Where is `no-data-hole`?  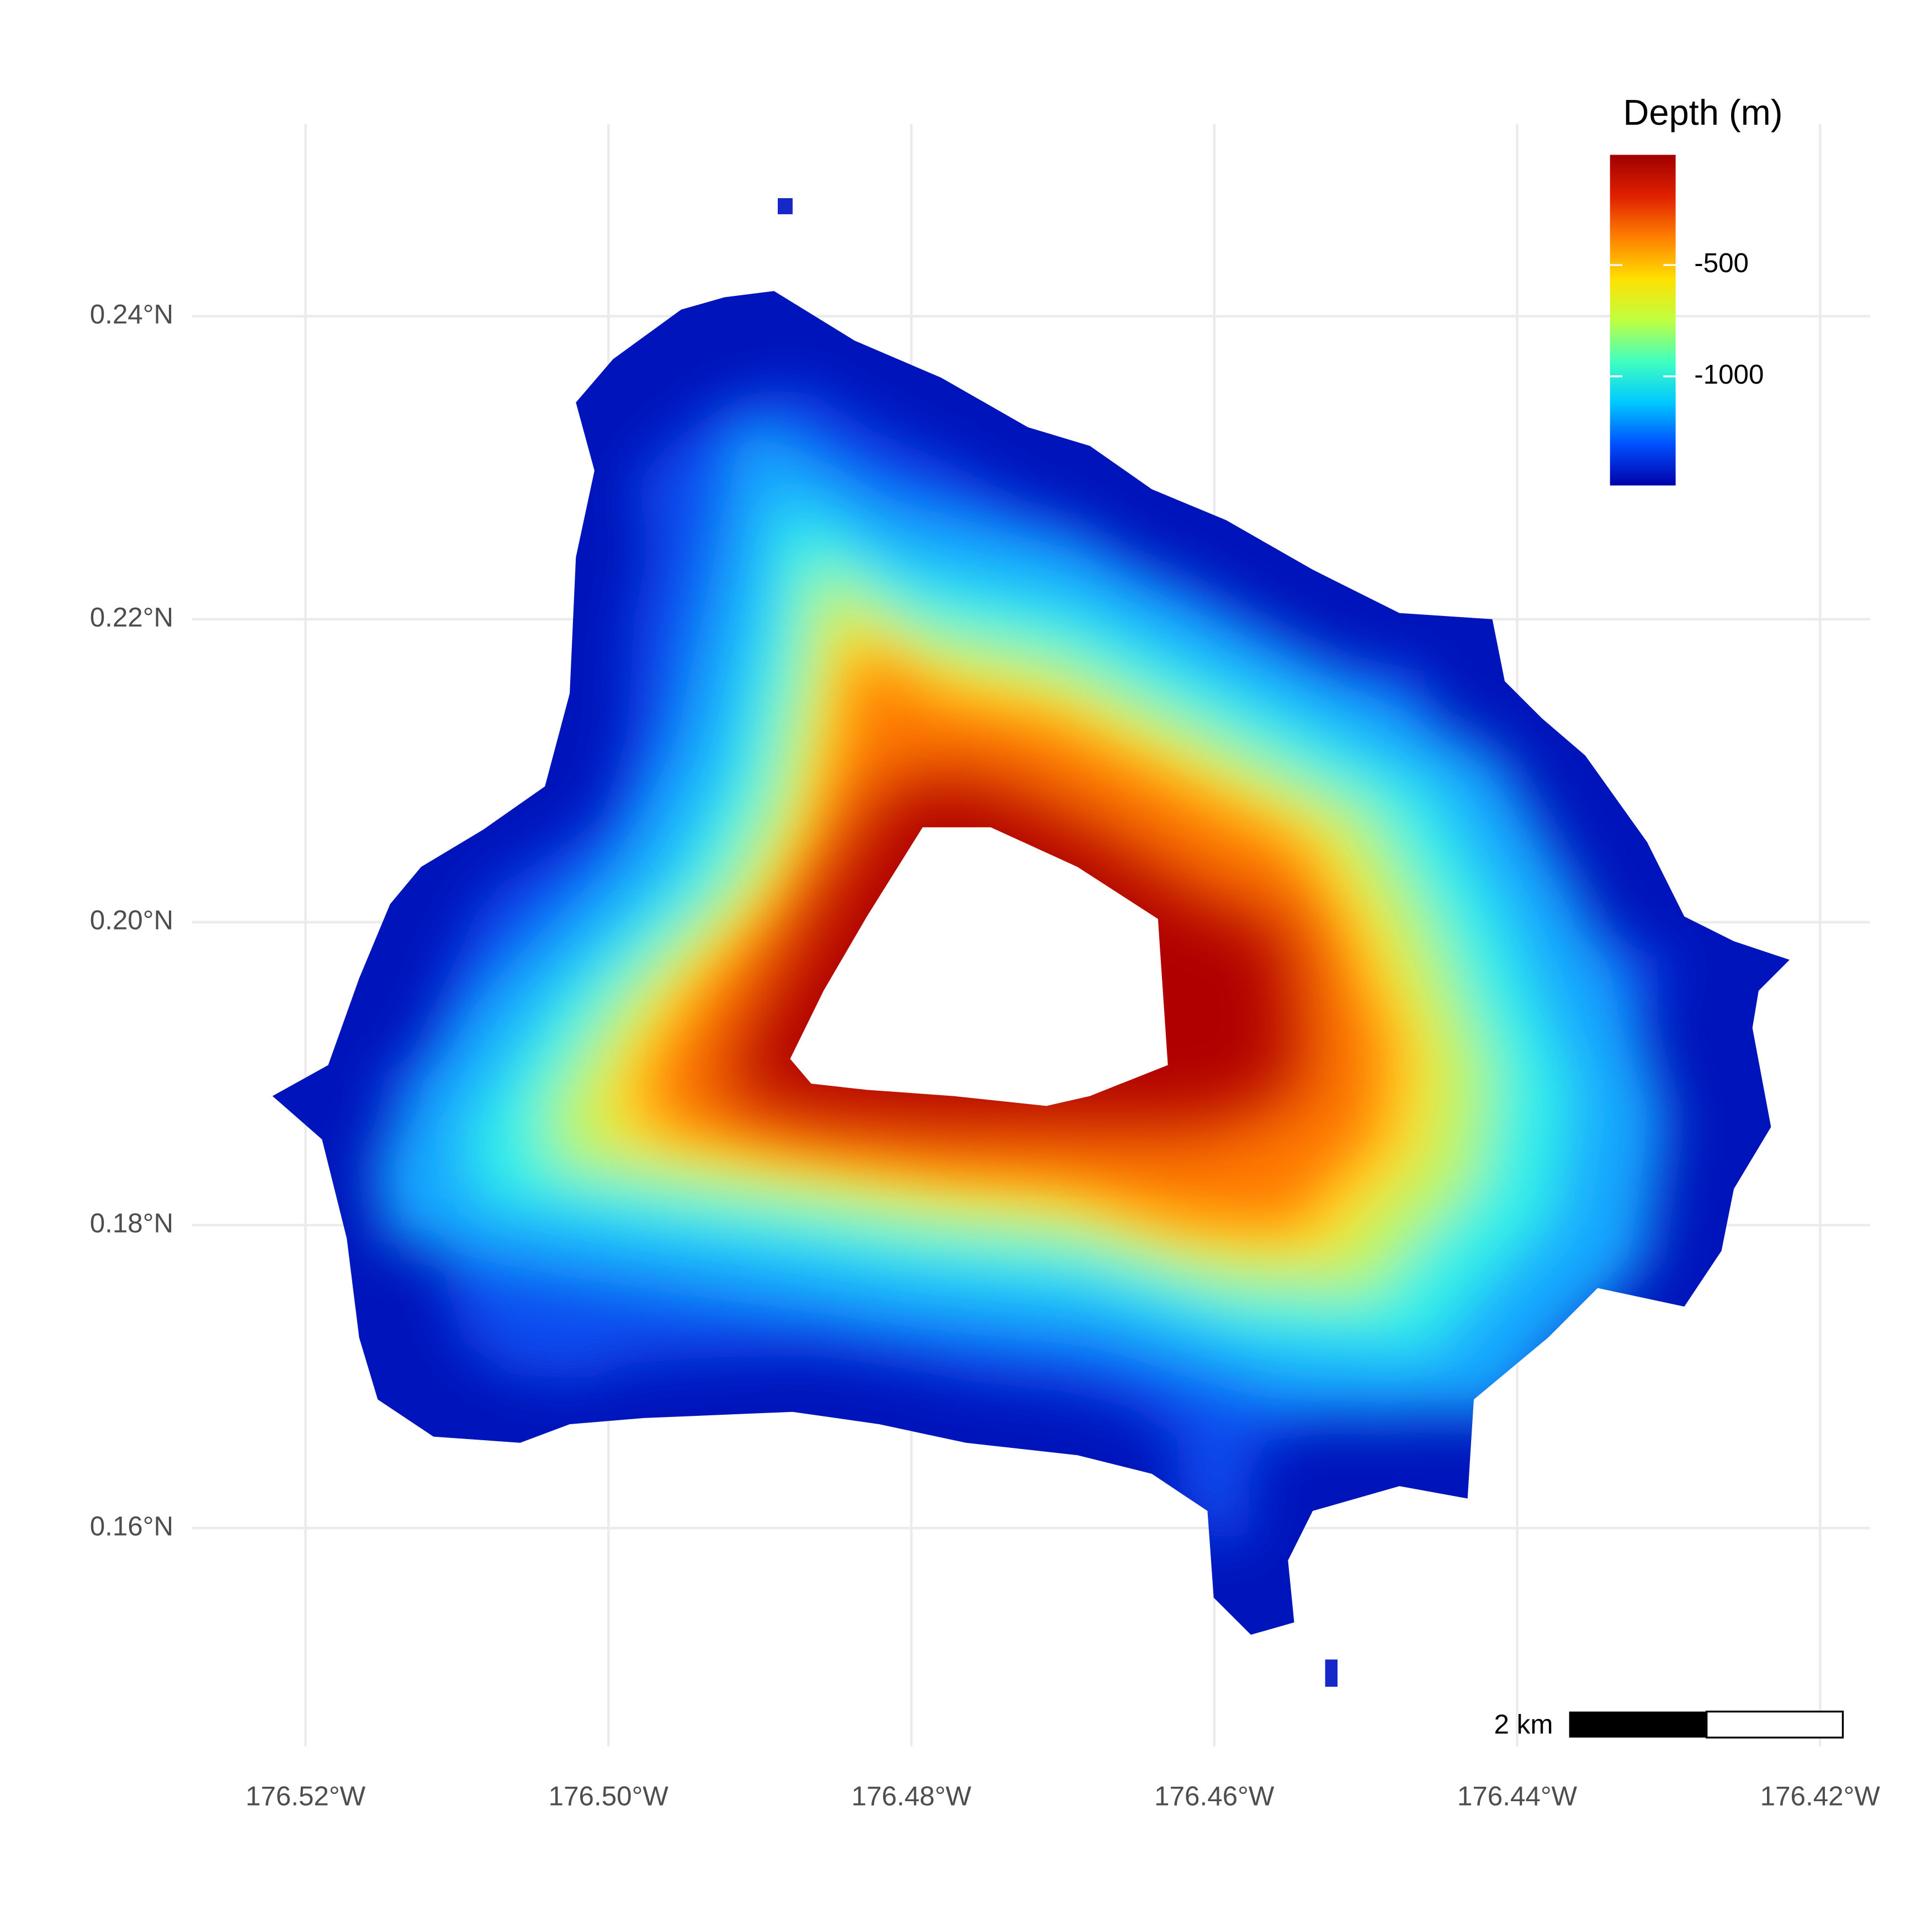 no-data-hole is located at coordinates (979, 967).